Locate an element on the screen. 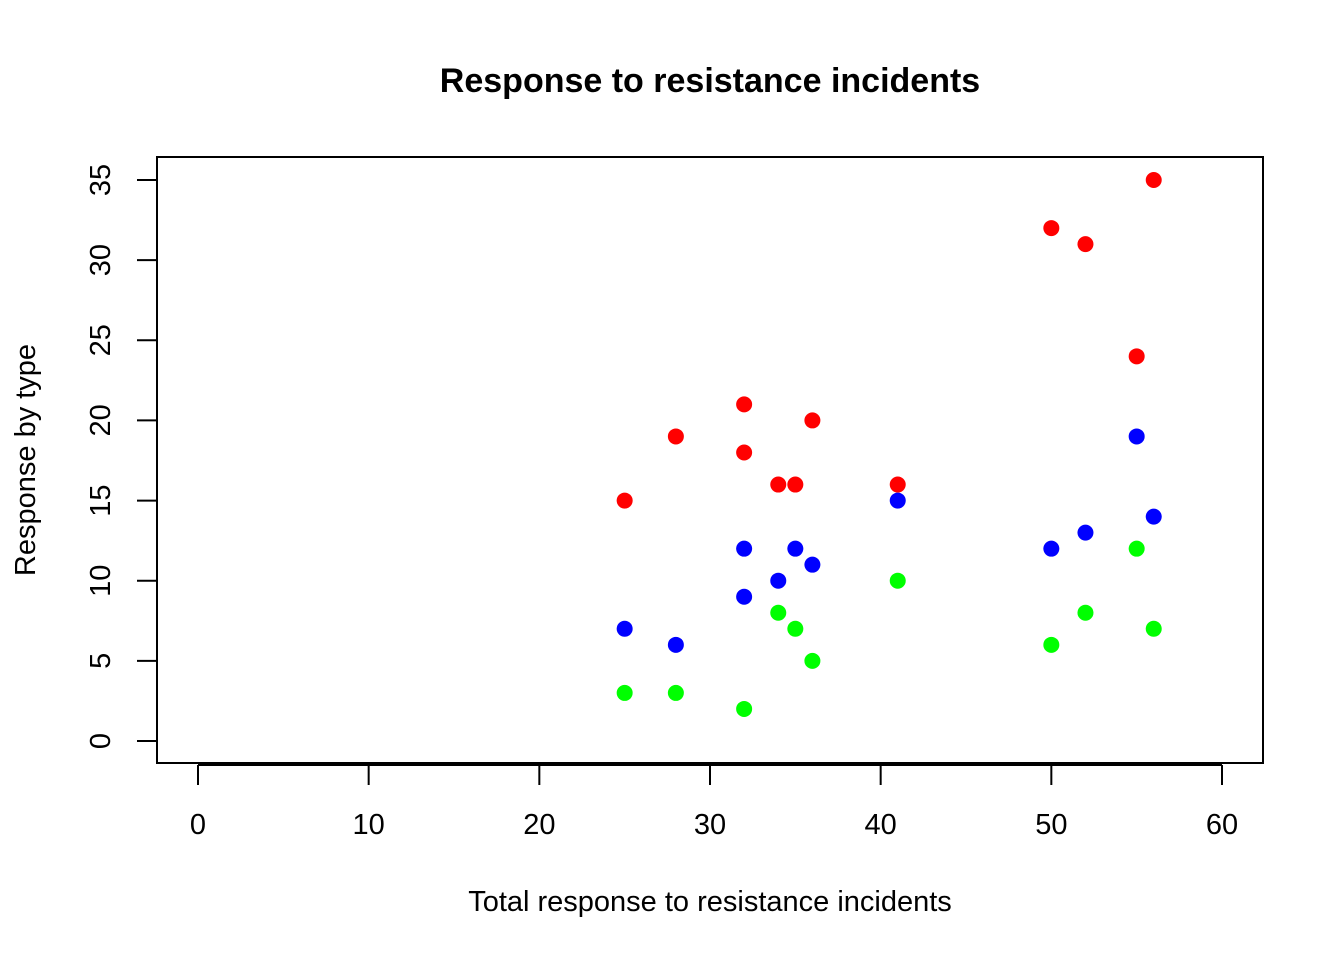  y-axis-label: Response by type is located at coordinates (26, 460).